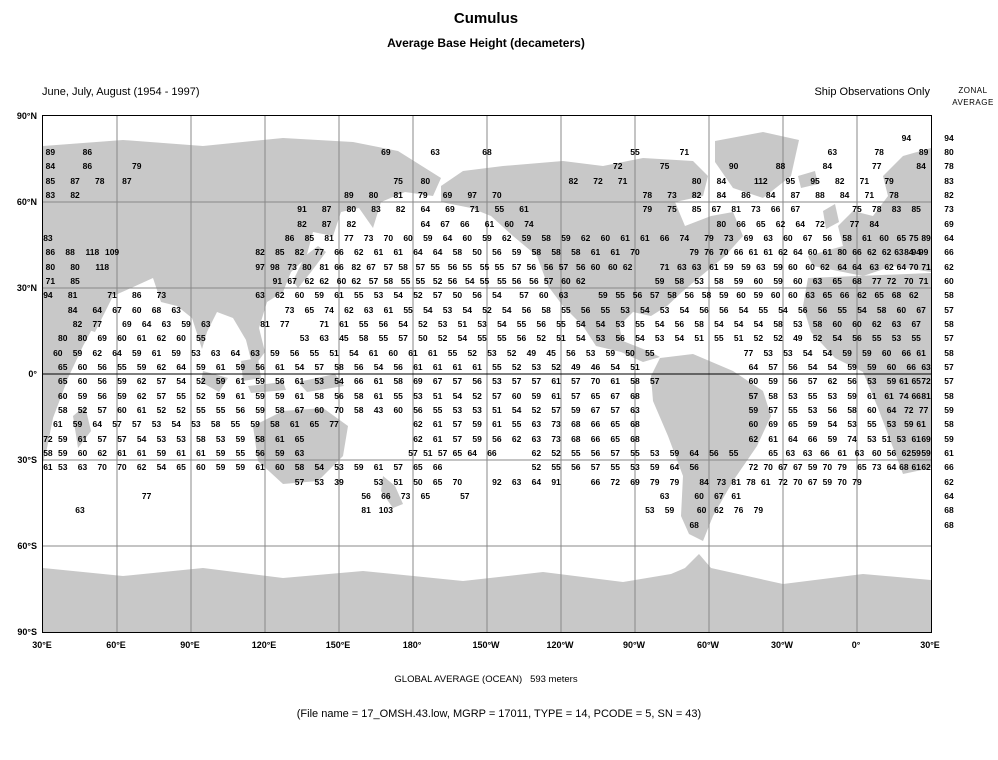  What do you see at coordinates (773, 423) in the screenshot?
I see `grid-value: 69` at bounding box center [773, 423].